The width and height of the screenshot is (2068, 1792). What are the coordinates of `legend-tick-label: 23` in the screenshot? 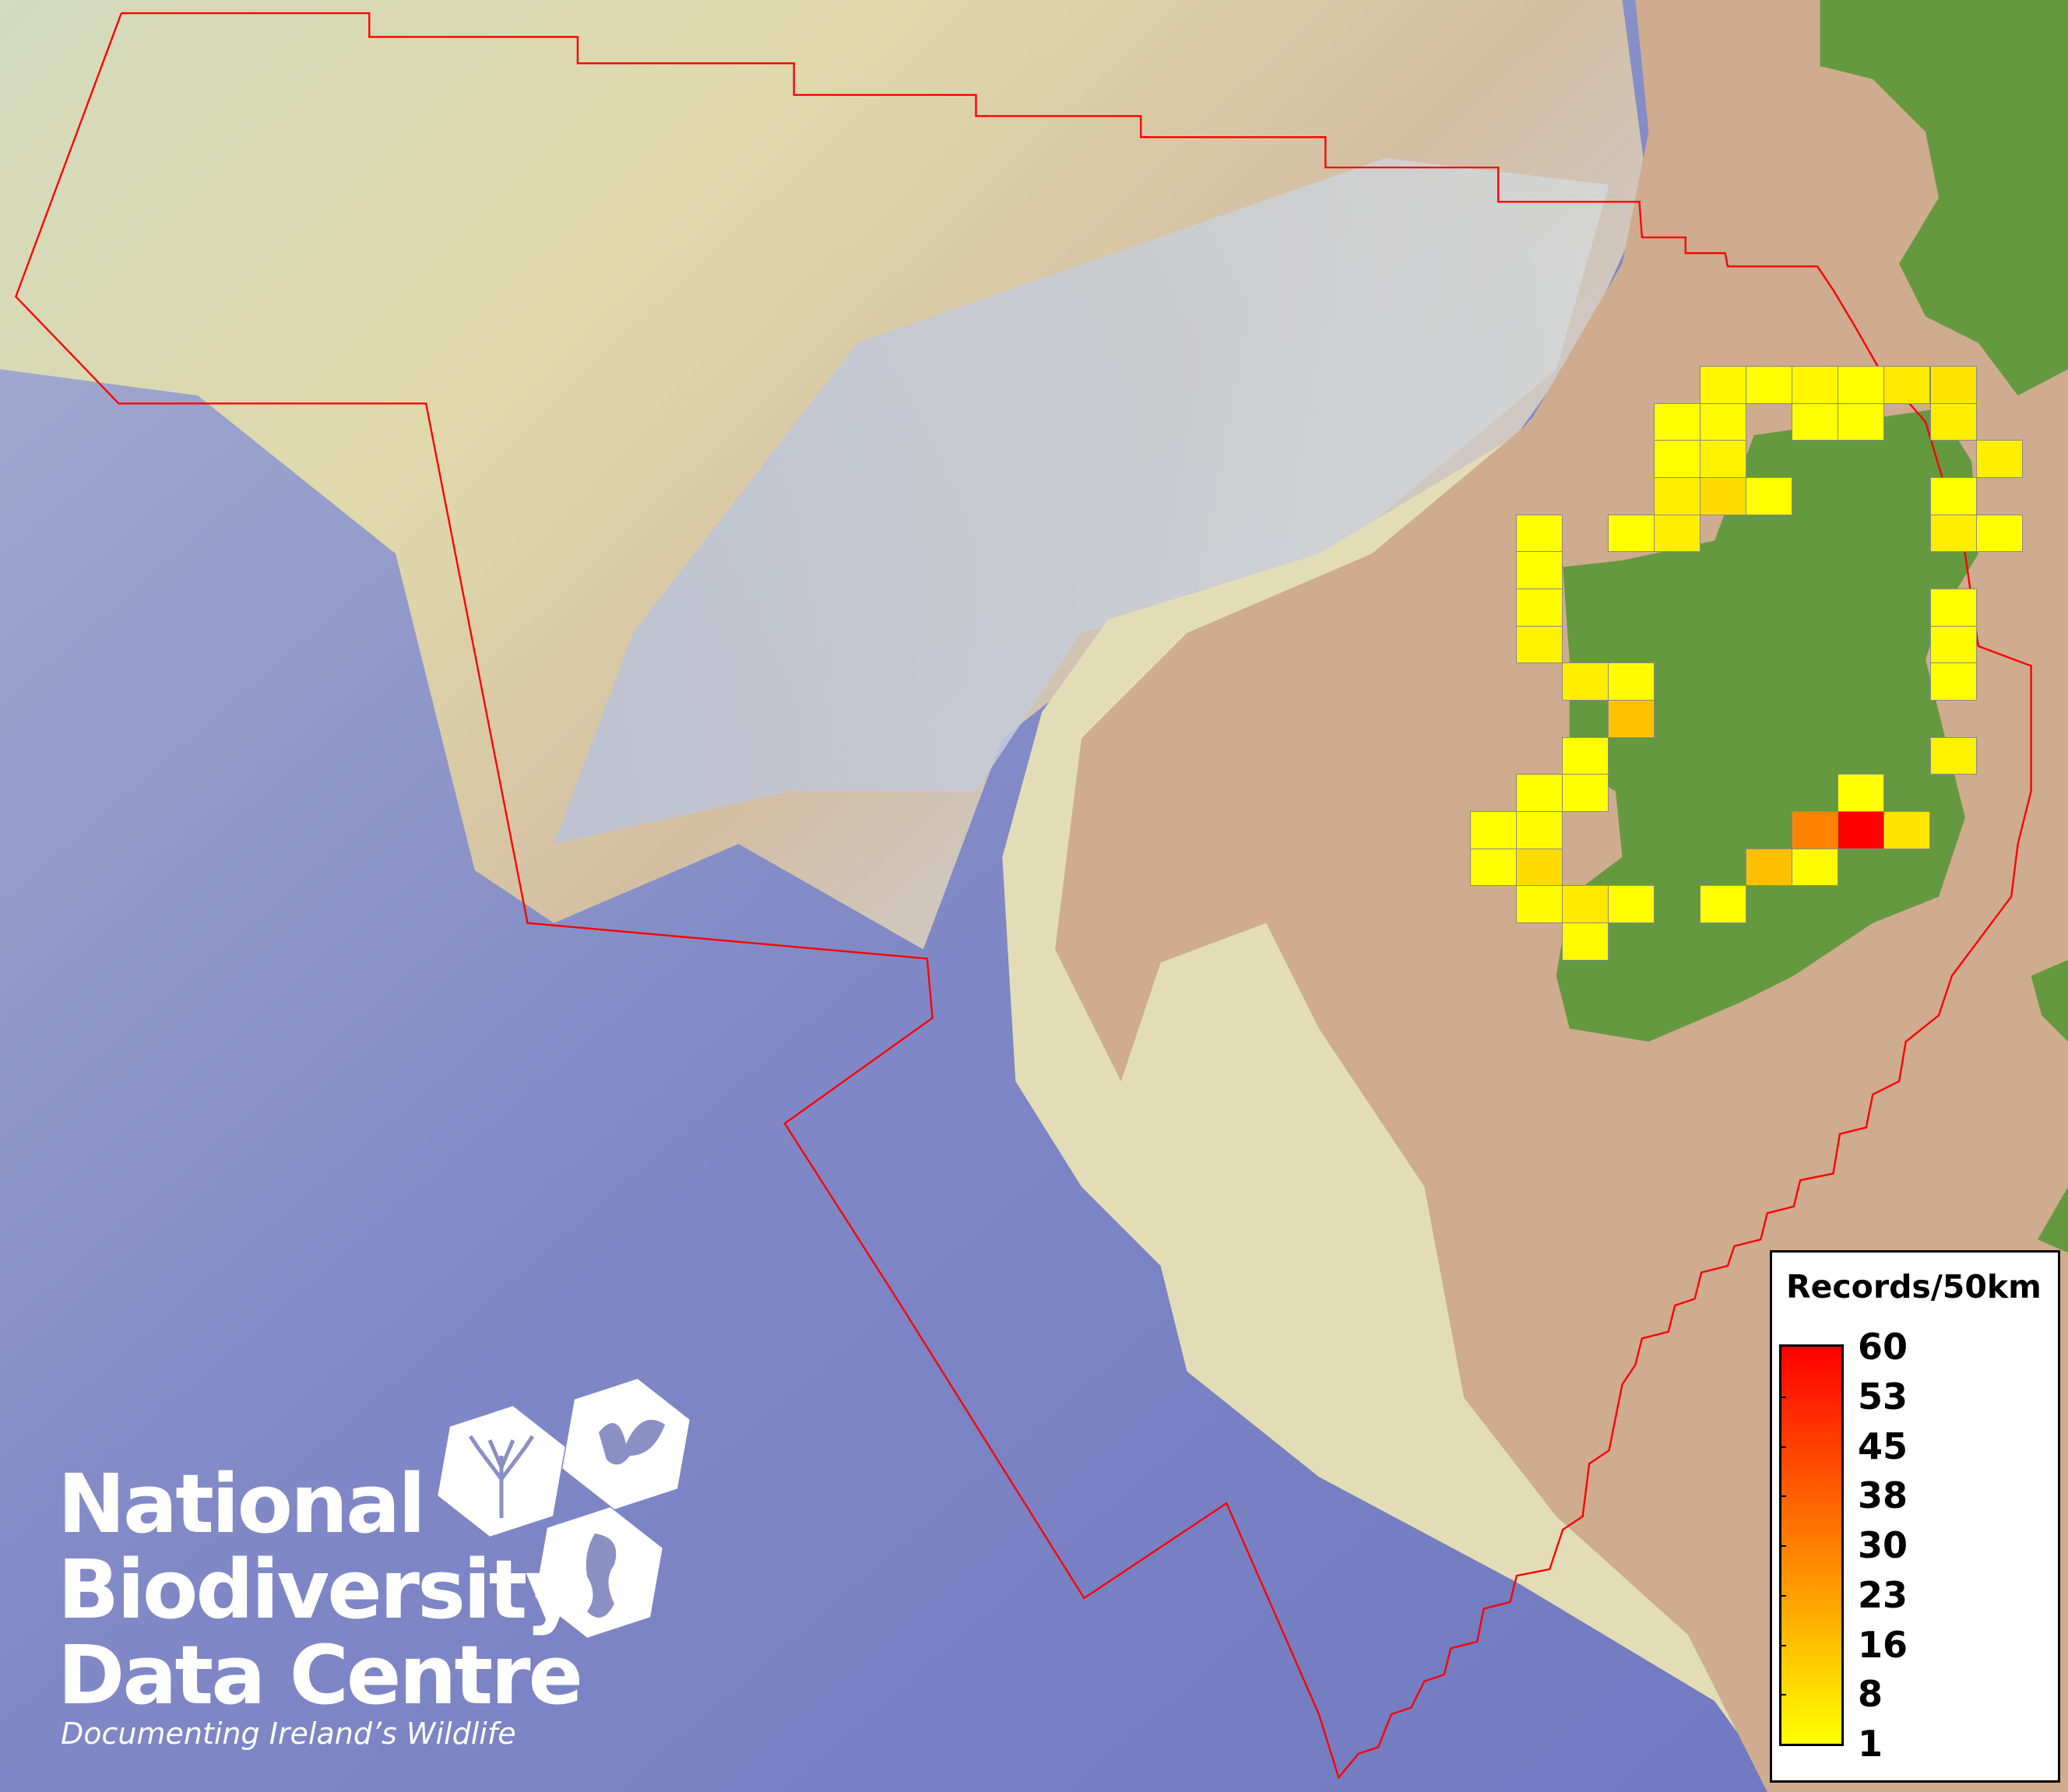 It's located at (1883, 1594).